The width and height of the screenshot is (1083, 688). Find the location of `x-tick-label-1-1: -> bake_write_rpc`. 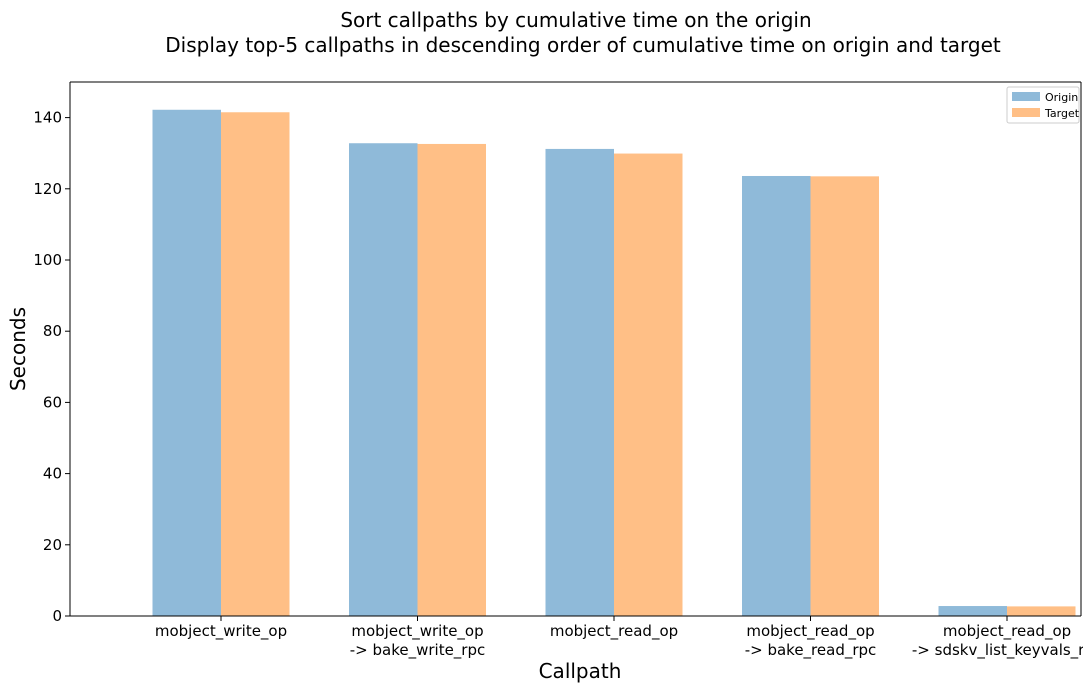

x-tick-label-1-1: -> bake_write_rpc is located at coordinates (418, 650).